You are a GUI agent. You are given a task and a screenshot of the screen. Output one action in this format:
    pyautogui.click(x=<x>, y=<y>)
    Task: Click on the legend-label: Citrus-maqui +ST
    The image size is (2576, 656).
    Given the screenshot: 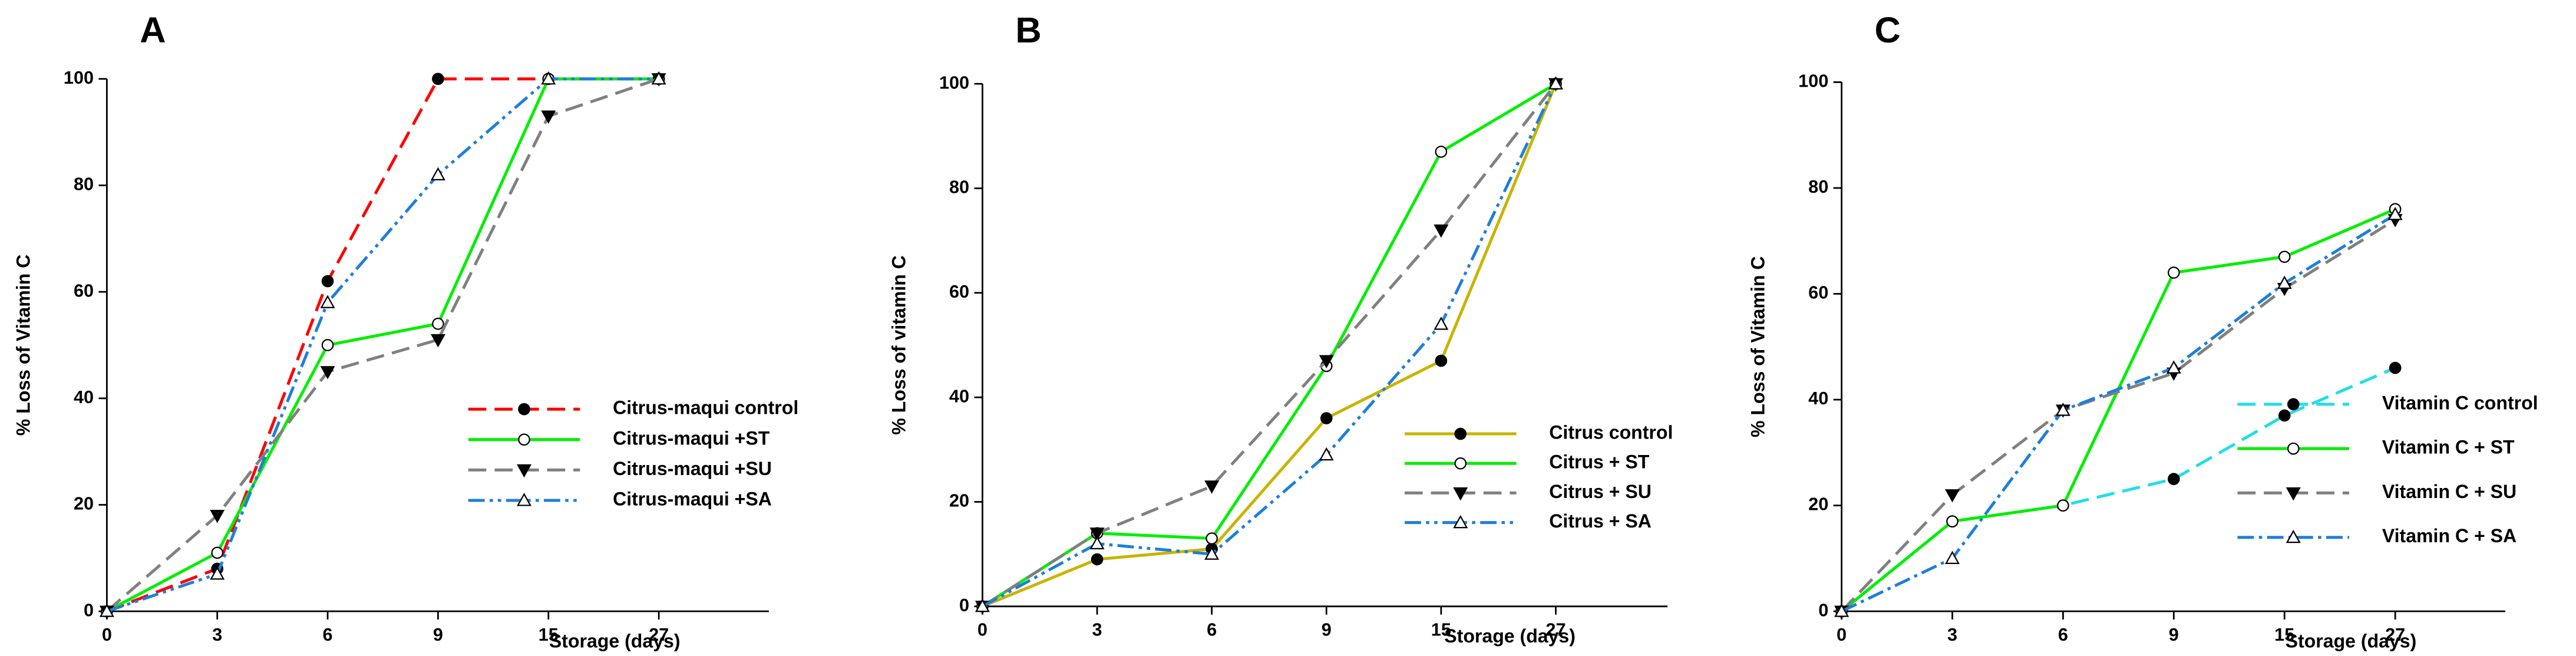 What is the action you would take?
    pyautogui.click(x=691, y=438)
    